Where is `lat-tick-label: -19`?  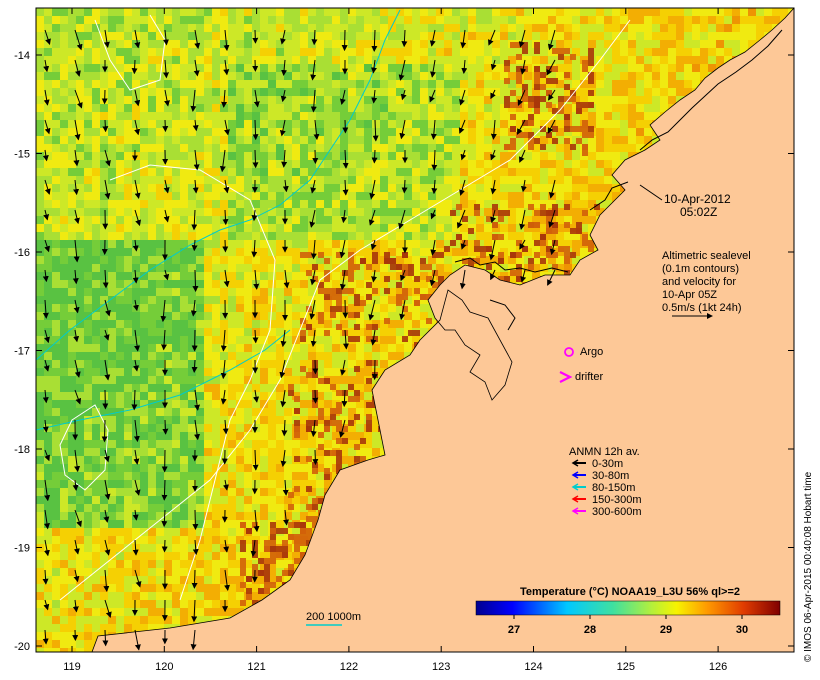
lat-tick-label: -19 is located at coordinates (22, 549).